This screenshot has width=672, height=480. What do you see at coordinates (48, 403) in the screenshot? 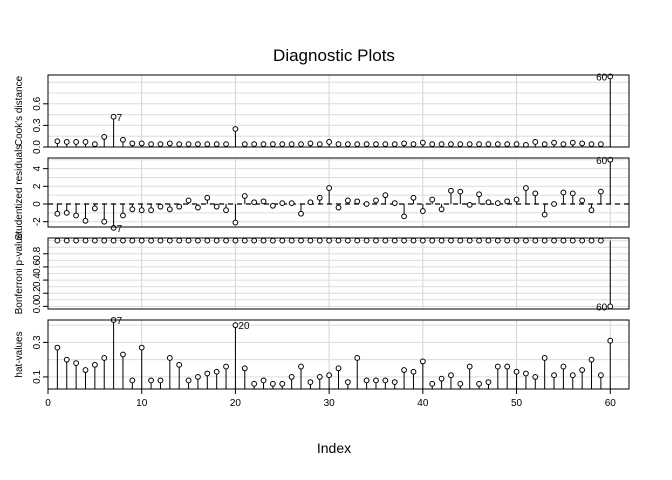
I see `x-tick-label: 0` at bounding box center [48, 403].